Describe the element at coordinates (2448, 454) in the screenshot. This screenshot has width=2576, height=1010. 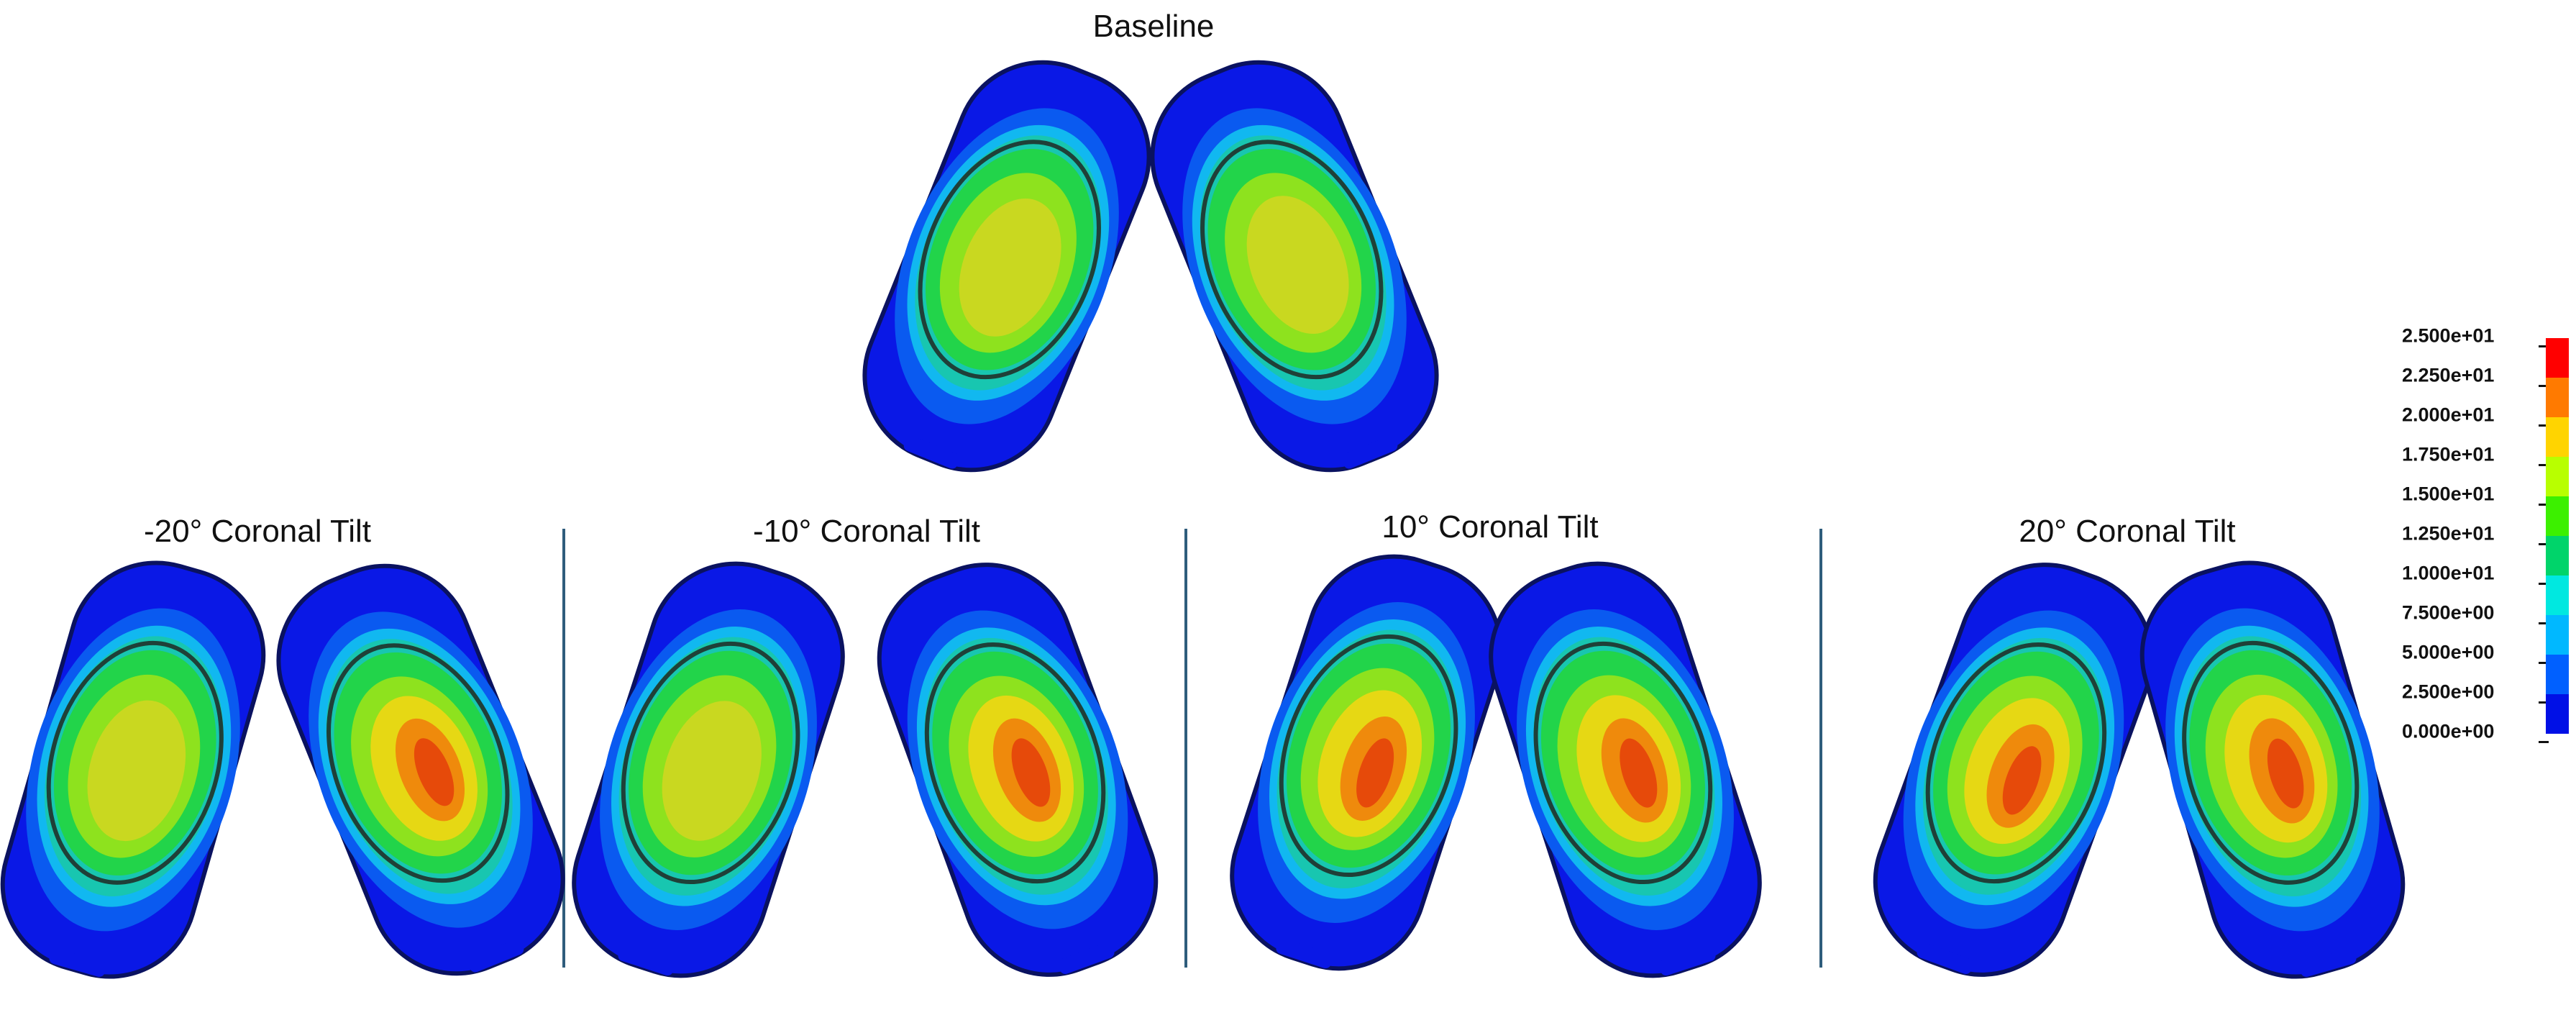
I see `legend-label: 1.750e+01` at that location.